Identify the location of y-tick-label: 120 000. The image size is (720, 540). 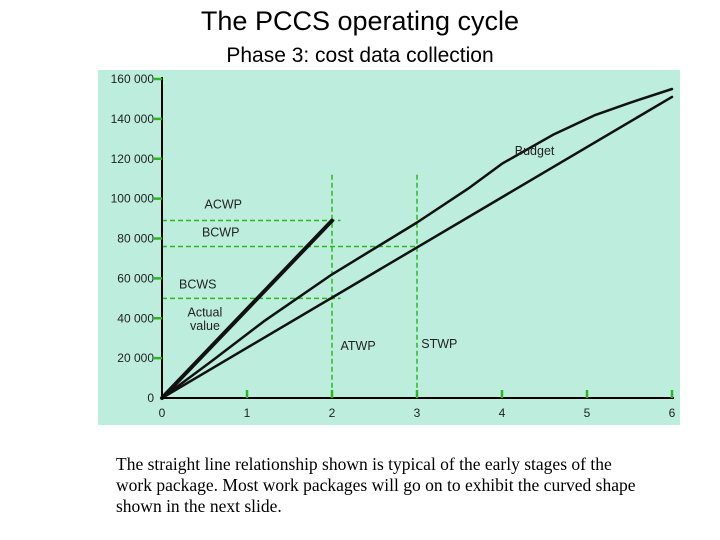
(133, 159).